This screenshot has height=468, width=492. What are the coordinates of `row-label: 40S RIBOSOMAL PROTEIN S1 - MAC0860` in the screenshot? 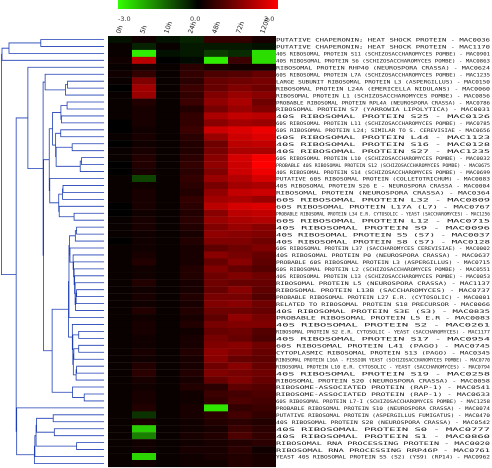 It's located at (383, 436).